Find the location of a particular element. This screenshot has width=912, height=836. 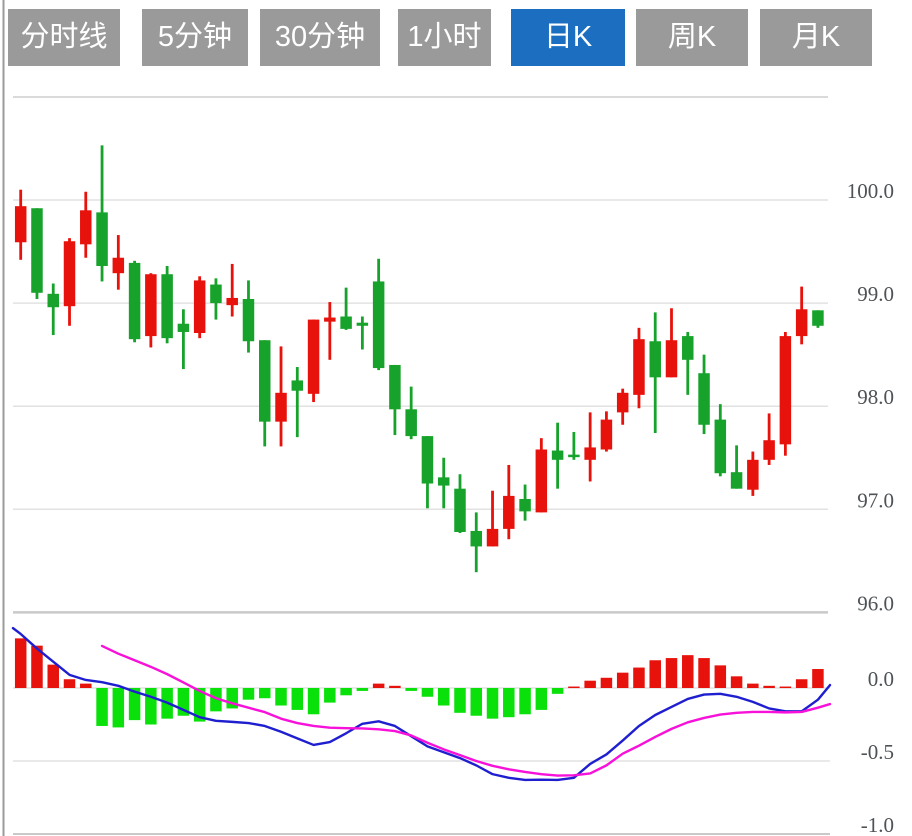

price-axis-label: 96.0 is located at coordinates (875, 603).